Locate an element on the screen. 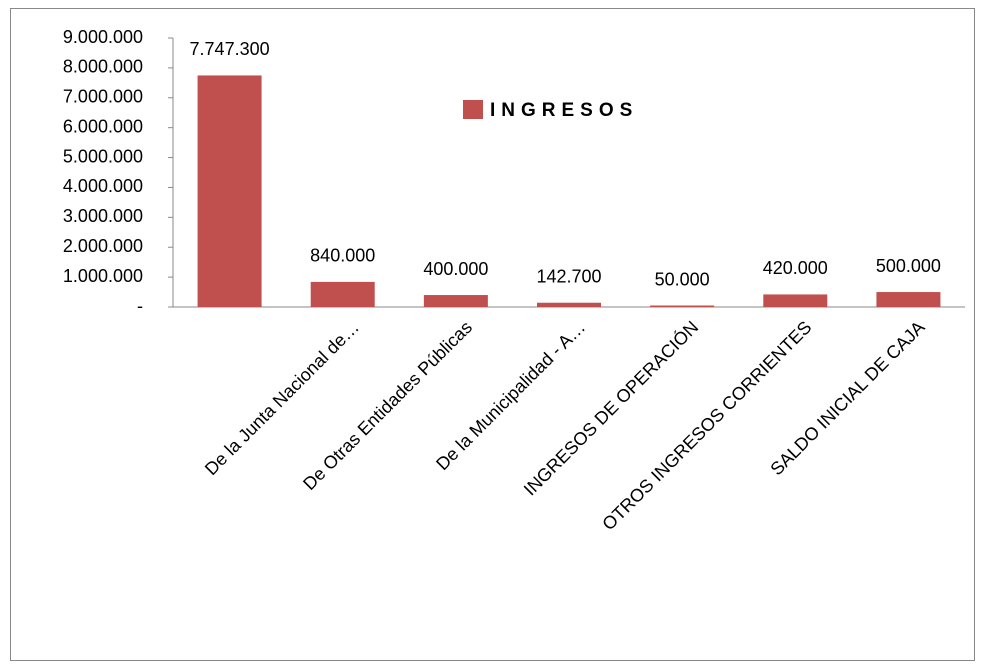 The height and width of the screenshot is (669, 981). value-label: 7.747.300 is located at coordinates (230, 49).